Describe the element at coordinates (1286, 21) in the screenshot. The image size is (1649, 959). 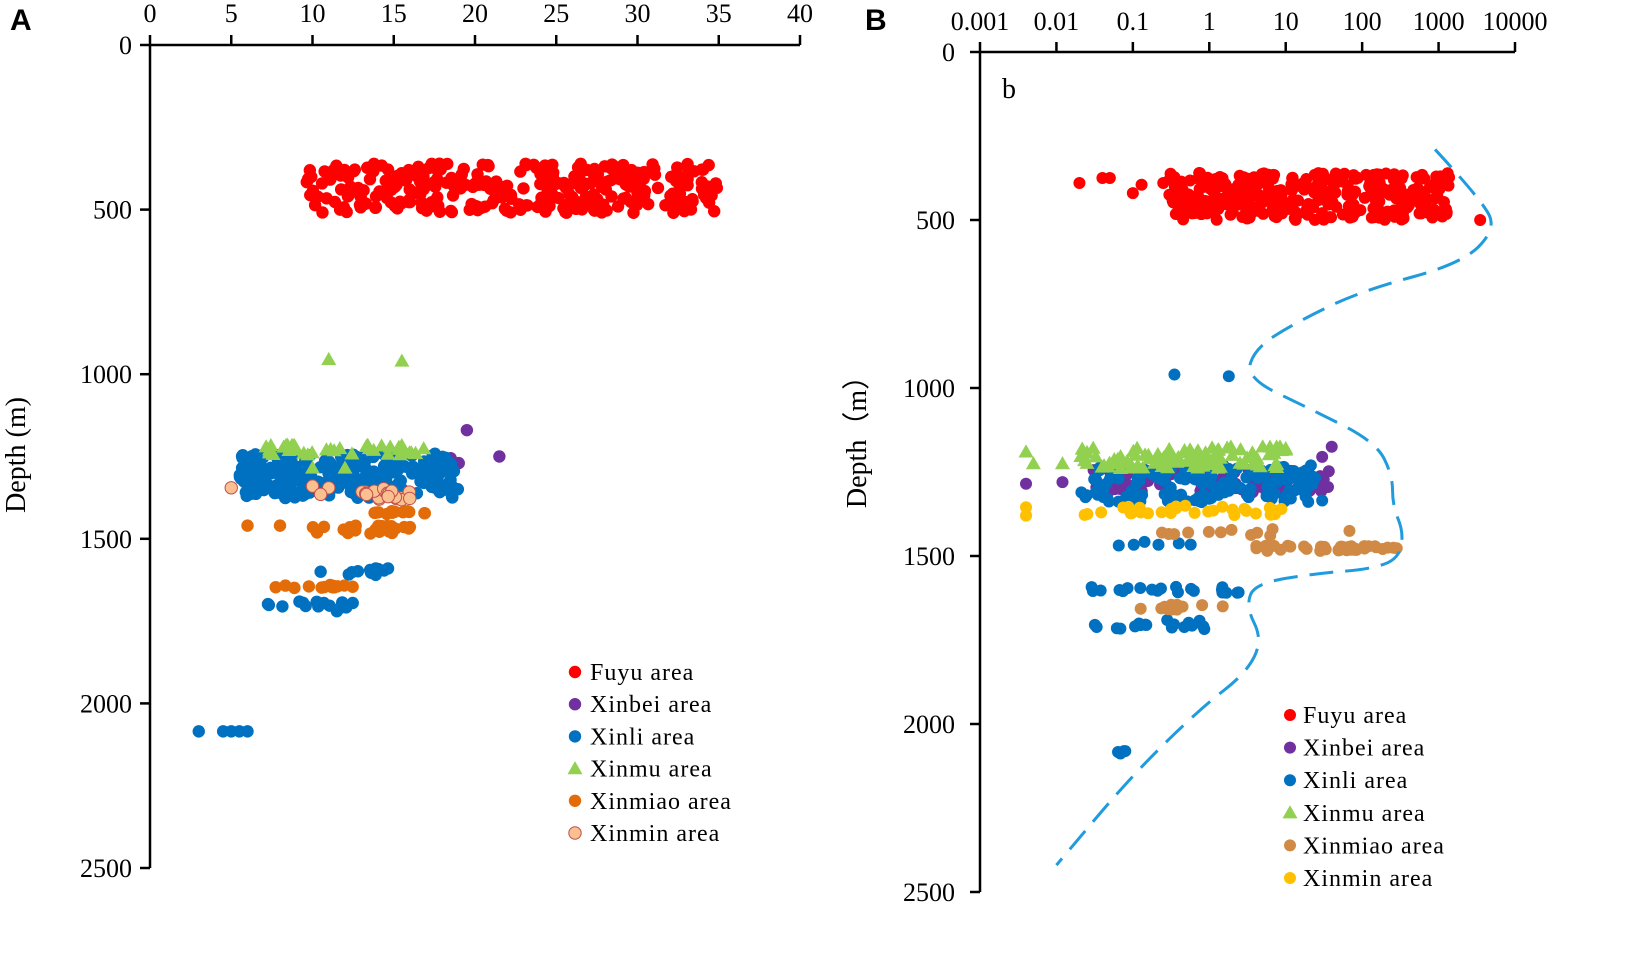
I see `x-tick-label: 10` at that location.